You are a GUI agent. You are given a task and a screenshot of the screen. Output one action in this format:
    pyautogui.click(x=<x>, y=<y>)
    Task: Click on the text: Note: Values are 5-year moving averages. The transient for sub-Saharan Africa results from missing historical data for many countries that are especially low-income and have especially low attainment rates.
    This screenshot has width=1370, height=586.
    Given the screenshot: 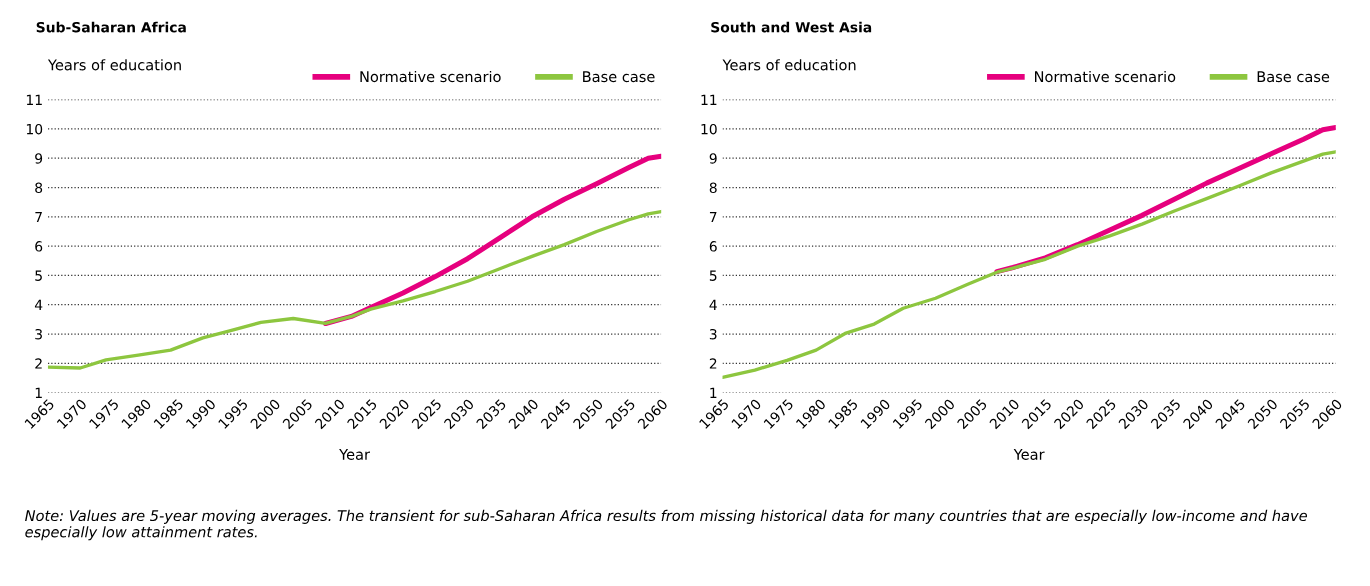 What is the action you would take?
    pyautogui.click(x=666, y=525)
    